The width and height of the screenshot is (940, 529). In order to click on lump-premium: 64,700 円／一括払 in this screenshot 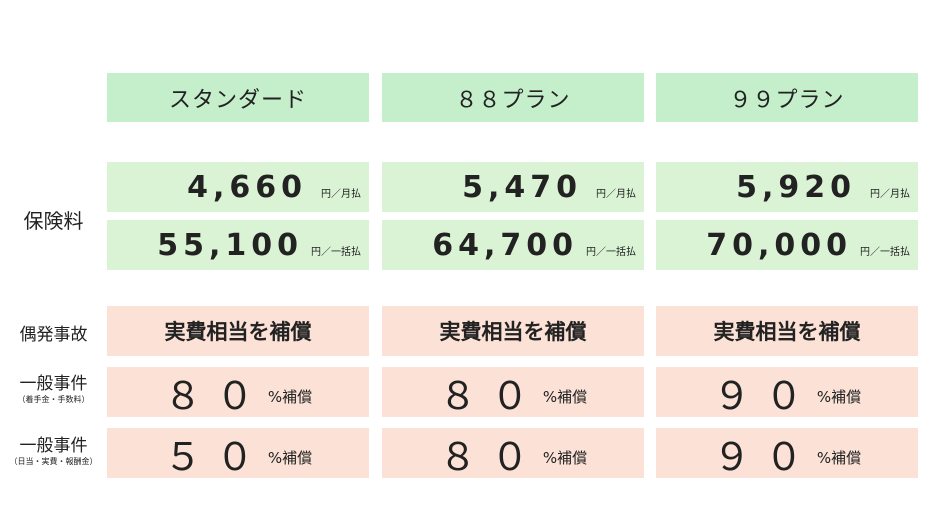, I will do `click(513, 245)`.